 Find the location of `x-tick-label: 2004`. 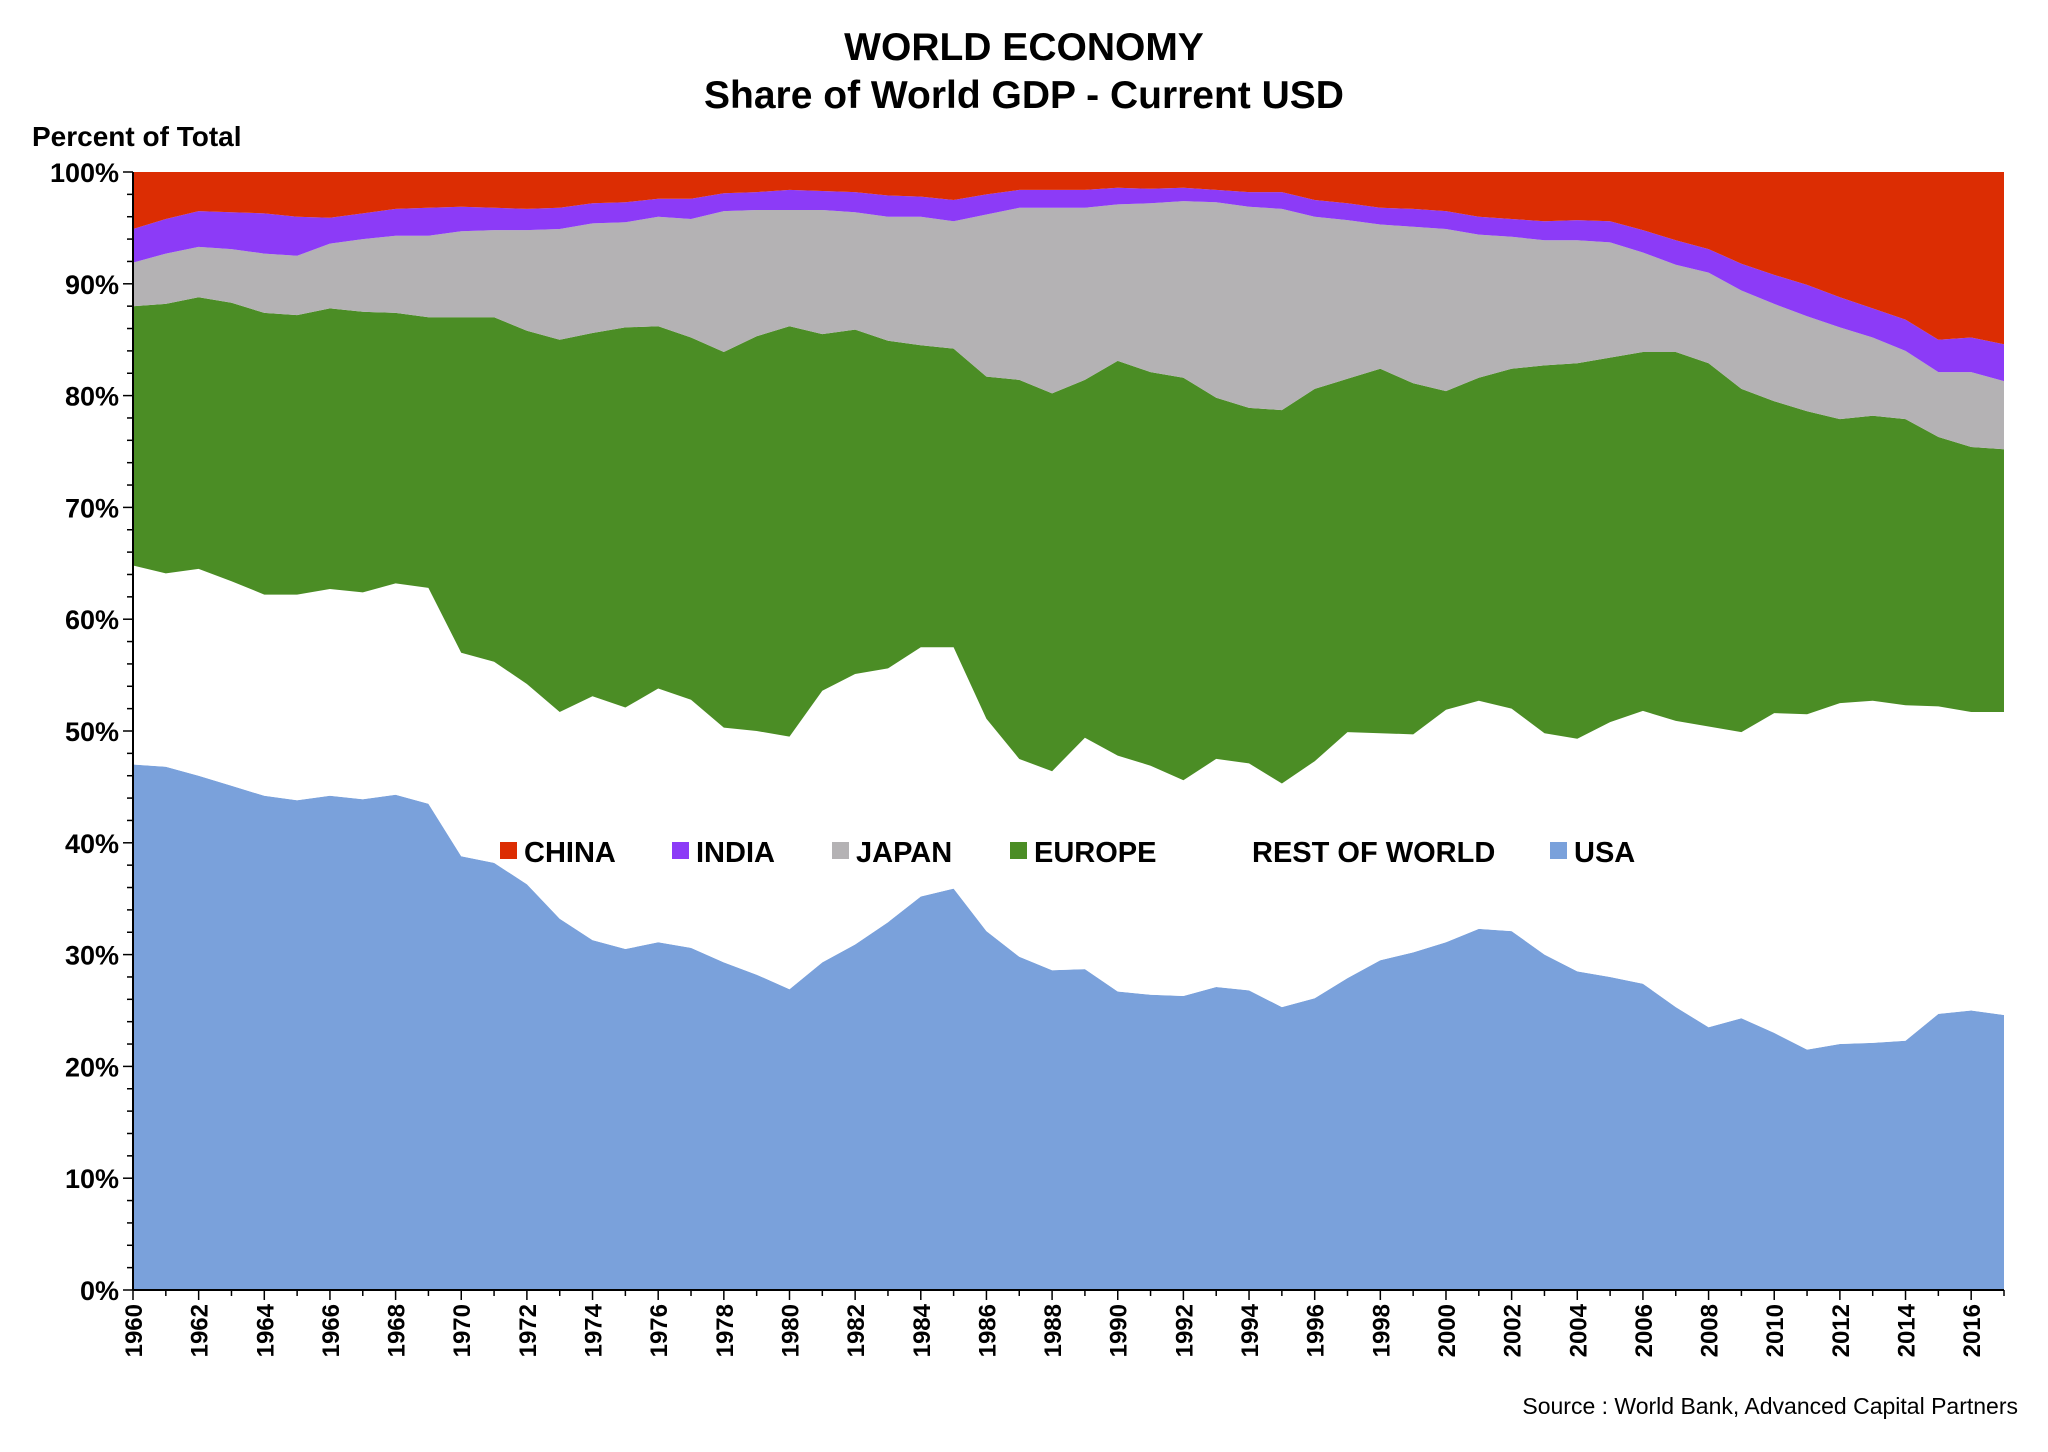

x-tick-label: 2004 is located at coordinates (1578, 1330).